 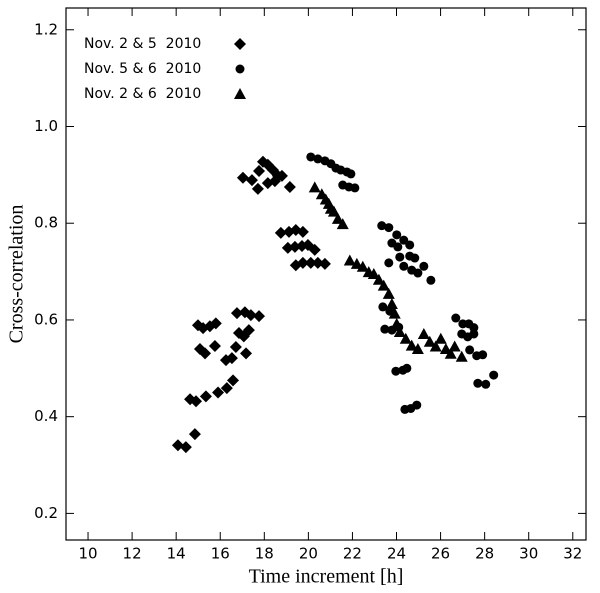 What do you see at coordinates (352, 554) in the screenshot?
I see `x-tick-label: 22` at bounding box center [352, 554].